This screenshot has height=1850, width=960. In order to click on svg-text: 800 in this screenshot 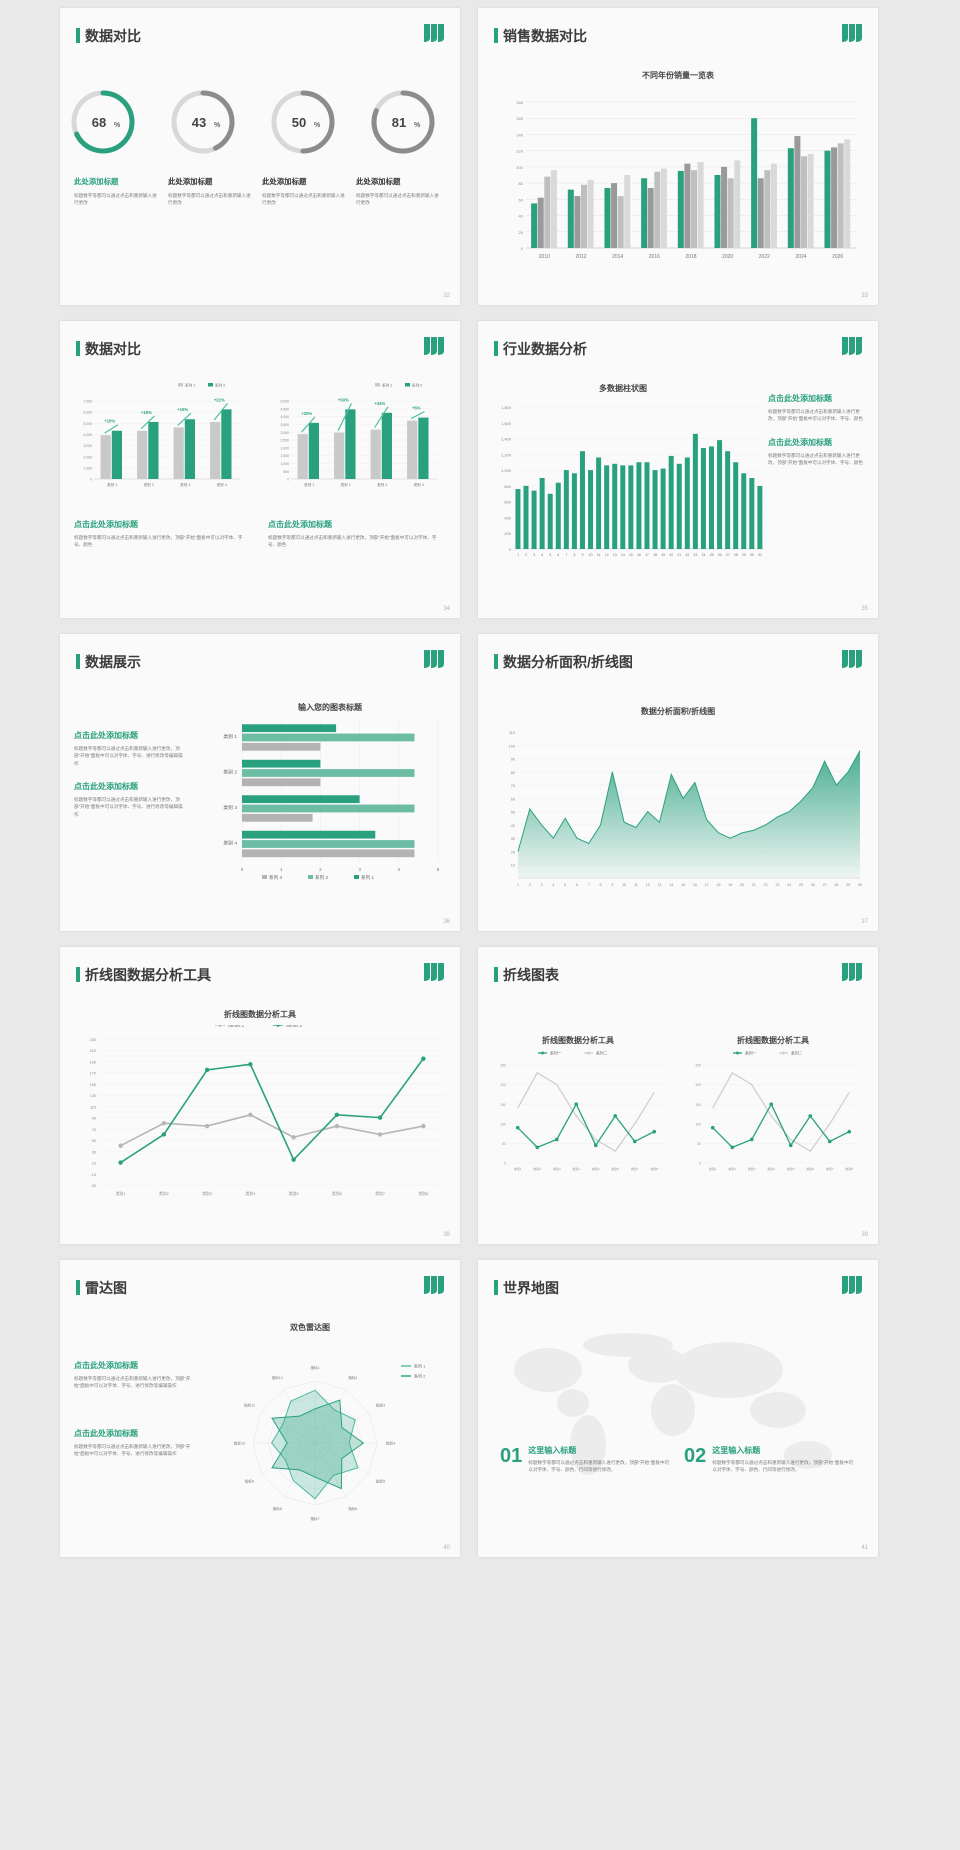, I will do `click(507, 486)`.